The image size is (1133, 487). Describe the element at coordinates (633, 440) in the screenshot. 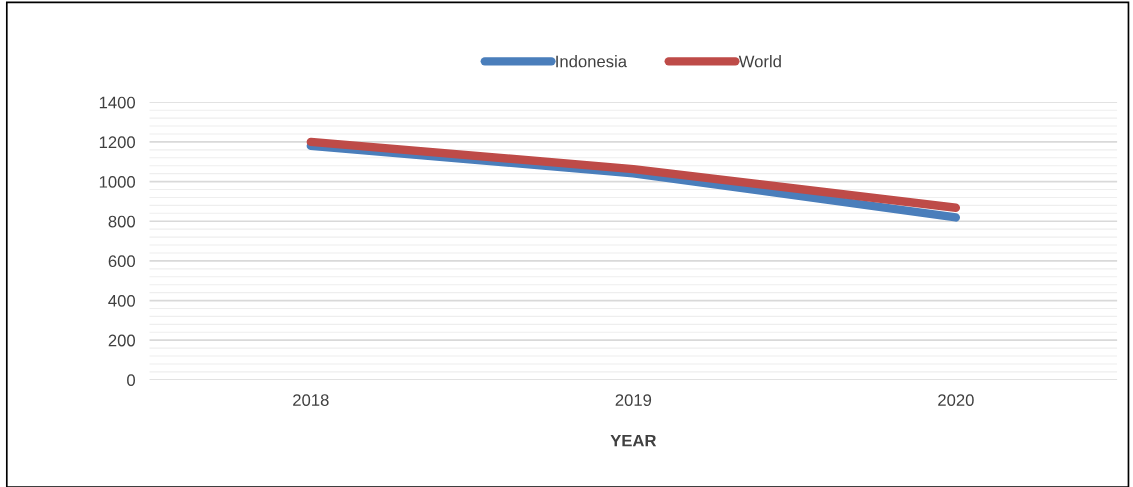

I see `x-axis-title: YEAR` at that location.